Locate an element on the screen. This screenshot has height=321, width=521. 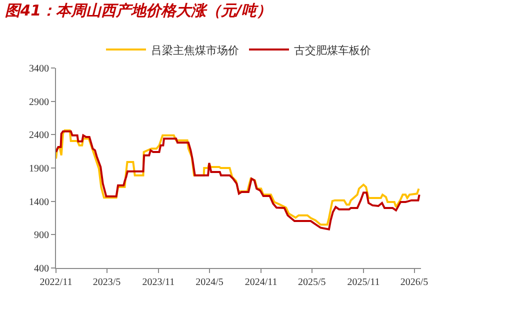
x-tick-label: 2025/11 is located at coordinates (363, 282).